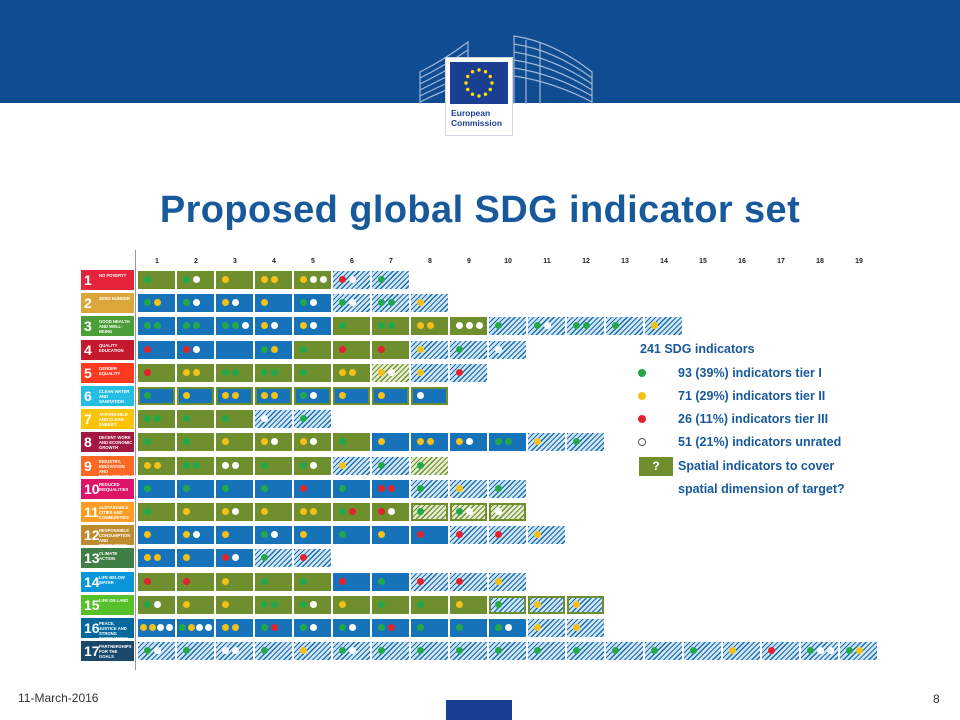  I want to click on goal-icon: 11 SUSTAINABLE CITIES AND COMMUNITIES, so click(107, 512).